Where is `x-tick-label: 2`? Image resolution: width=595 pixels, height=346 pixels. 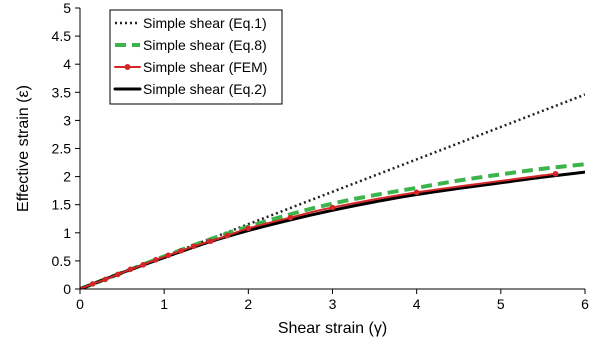
x-tick-label: 2 is located at coordinates (248, 304).